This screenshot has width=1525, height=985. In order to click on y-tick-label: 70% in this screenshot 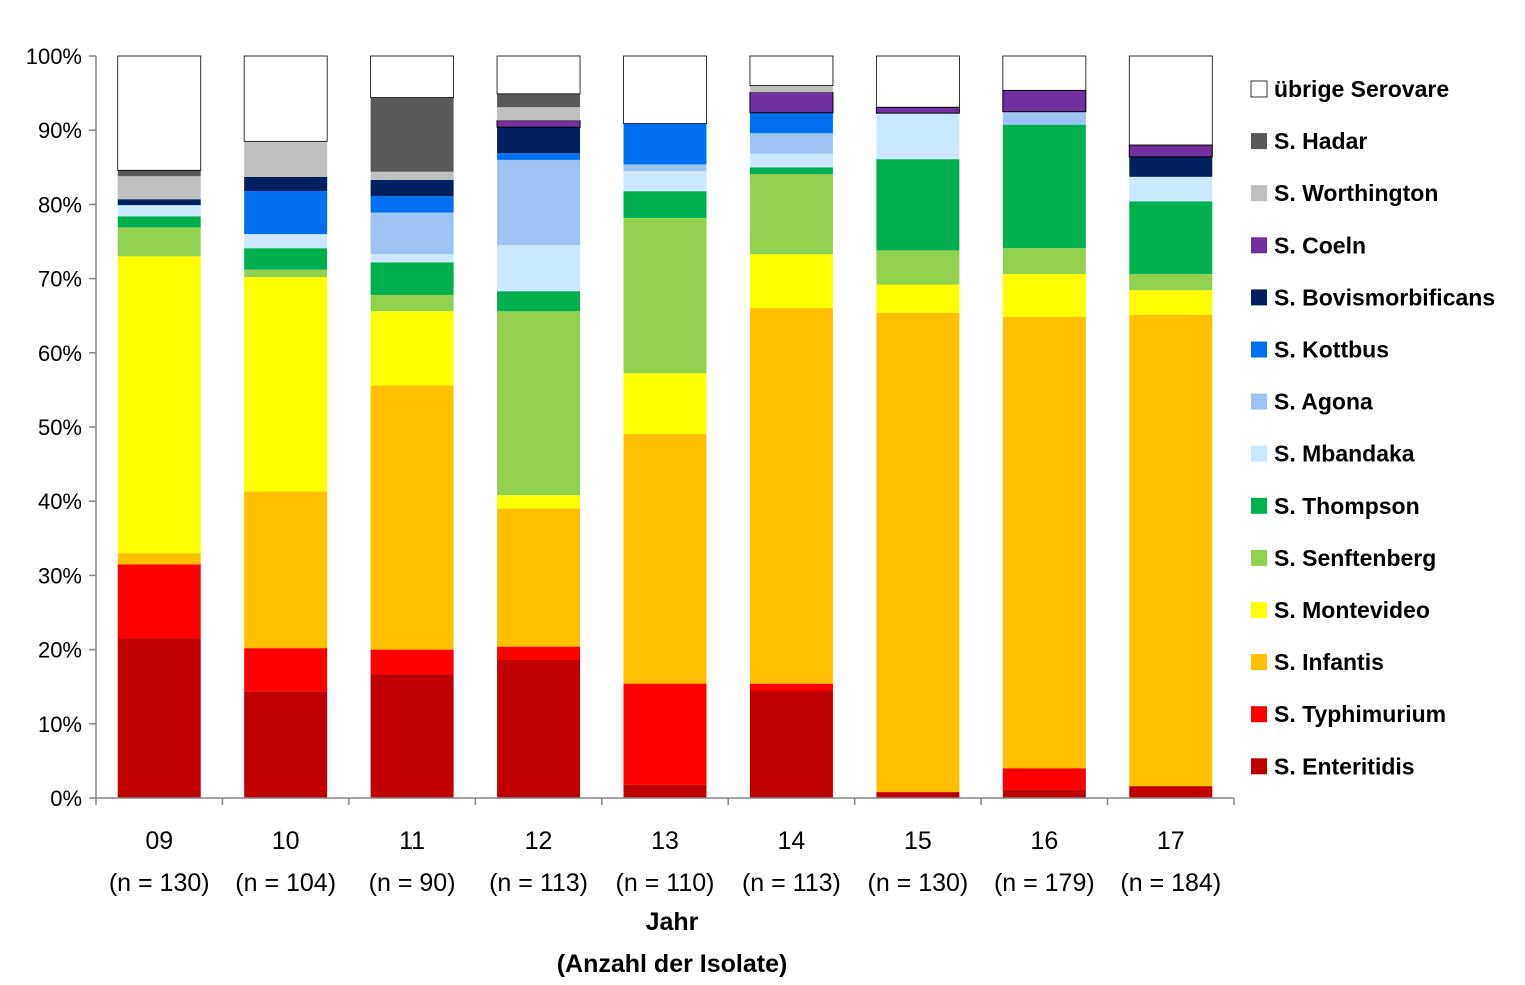, I will do `click(60, 279)`.